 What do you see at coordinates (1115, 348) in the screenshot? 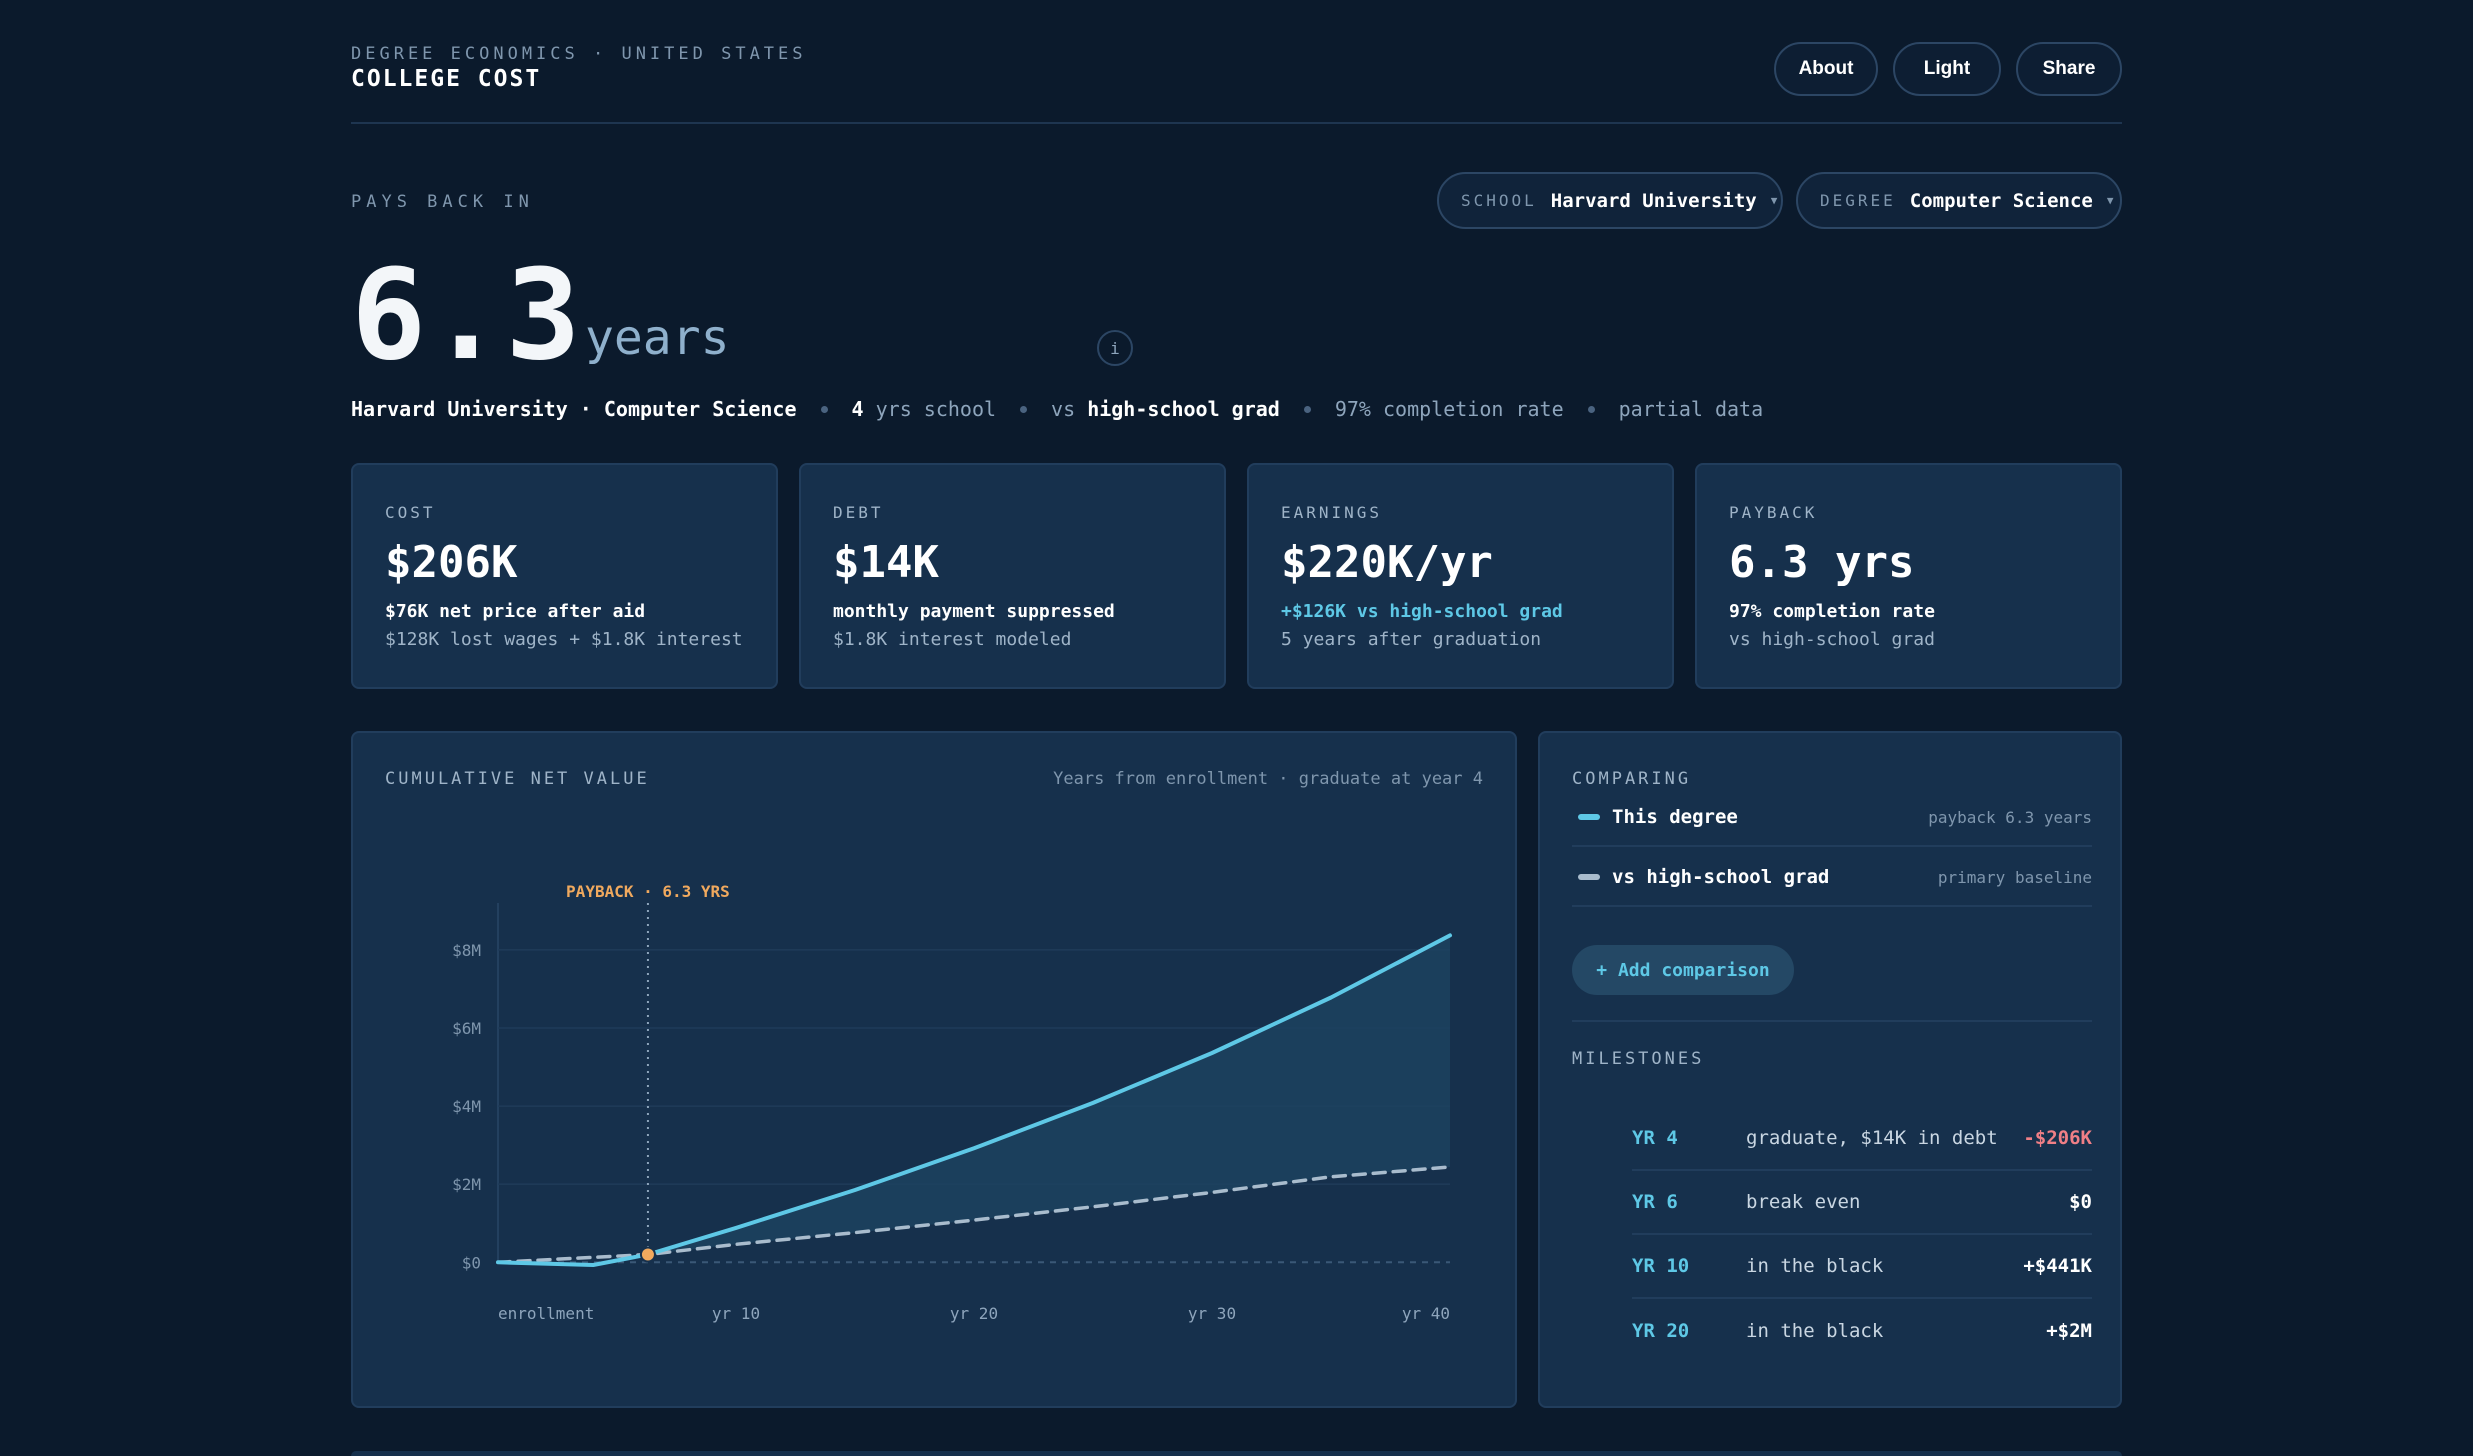
I see `info-icon: i` at bounding box center [1115, 348].